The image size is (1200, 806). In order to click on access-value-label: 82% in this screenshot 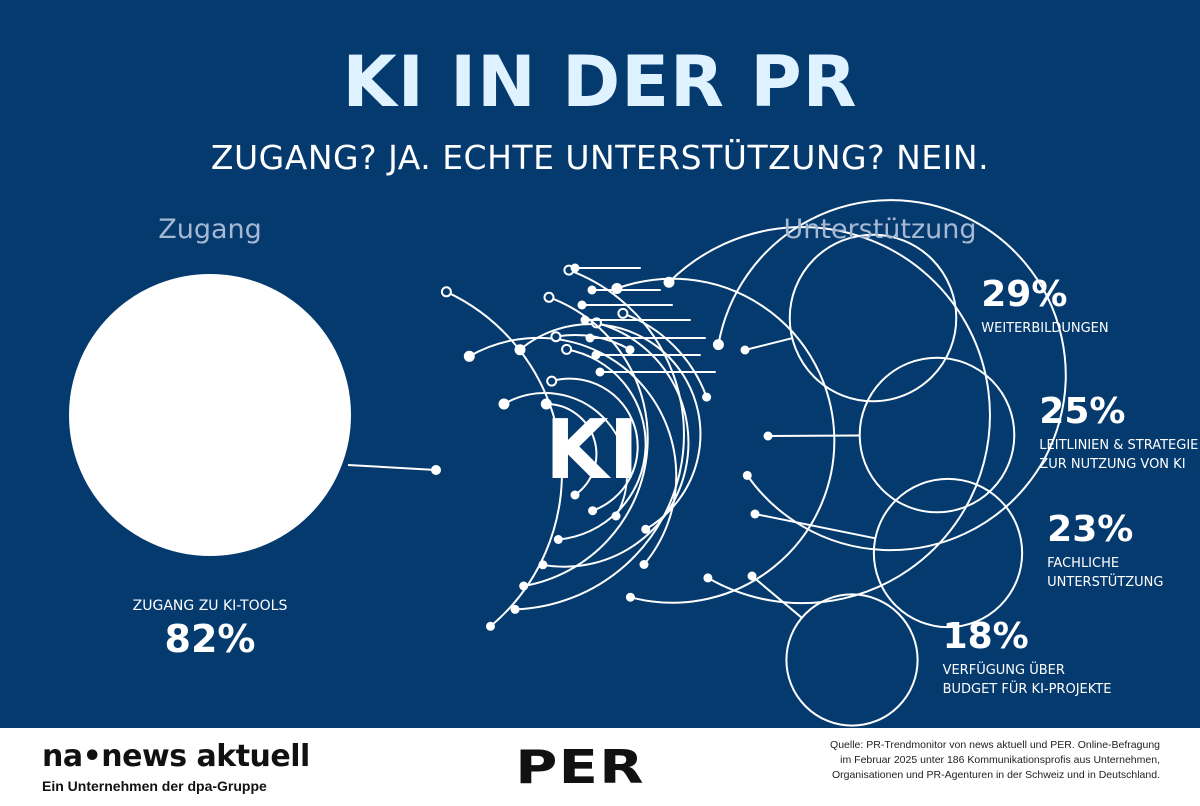, I will do `click(210, 639)`.